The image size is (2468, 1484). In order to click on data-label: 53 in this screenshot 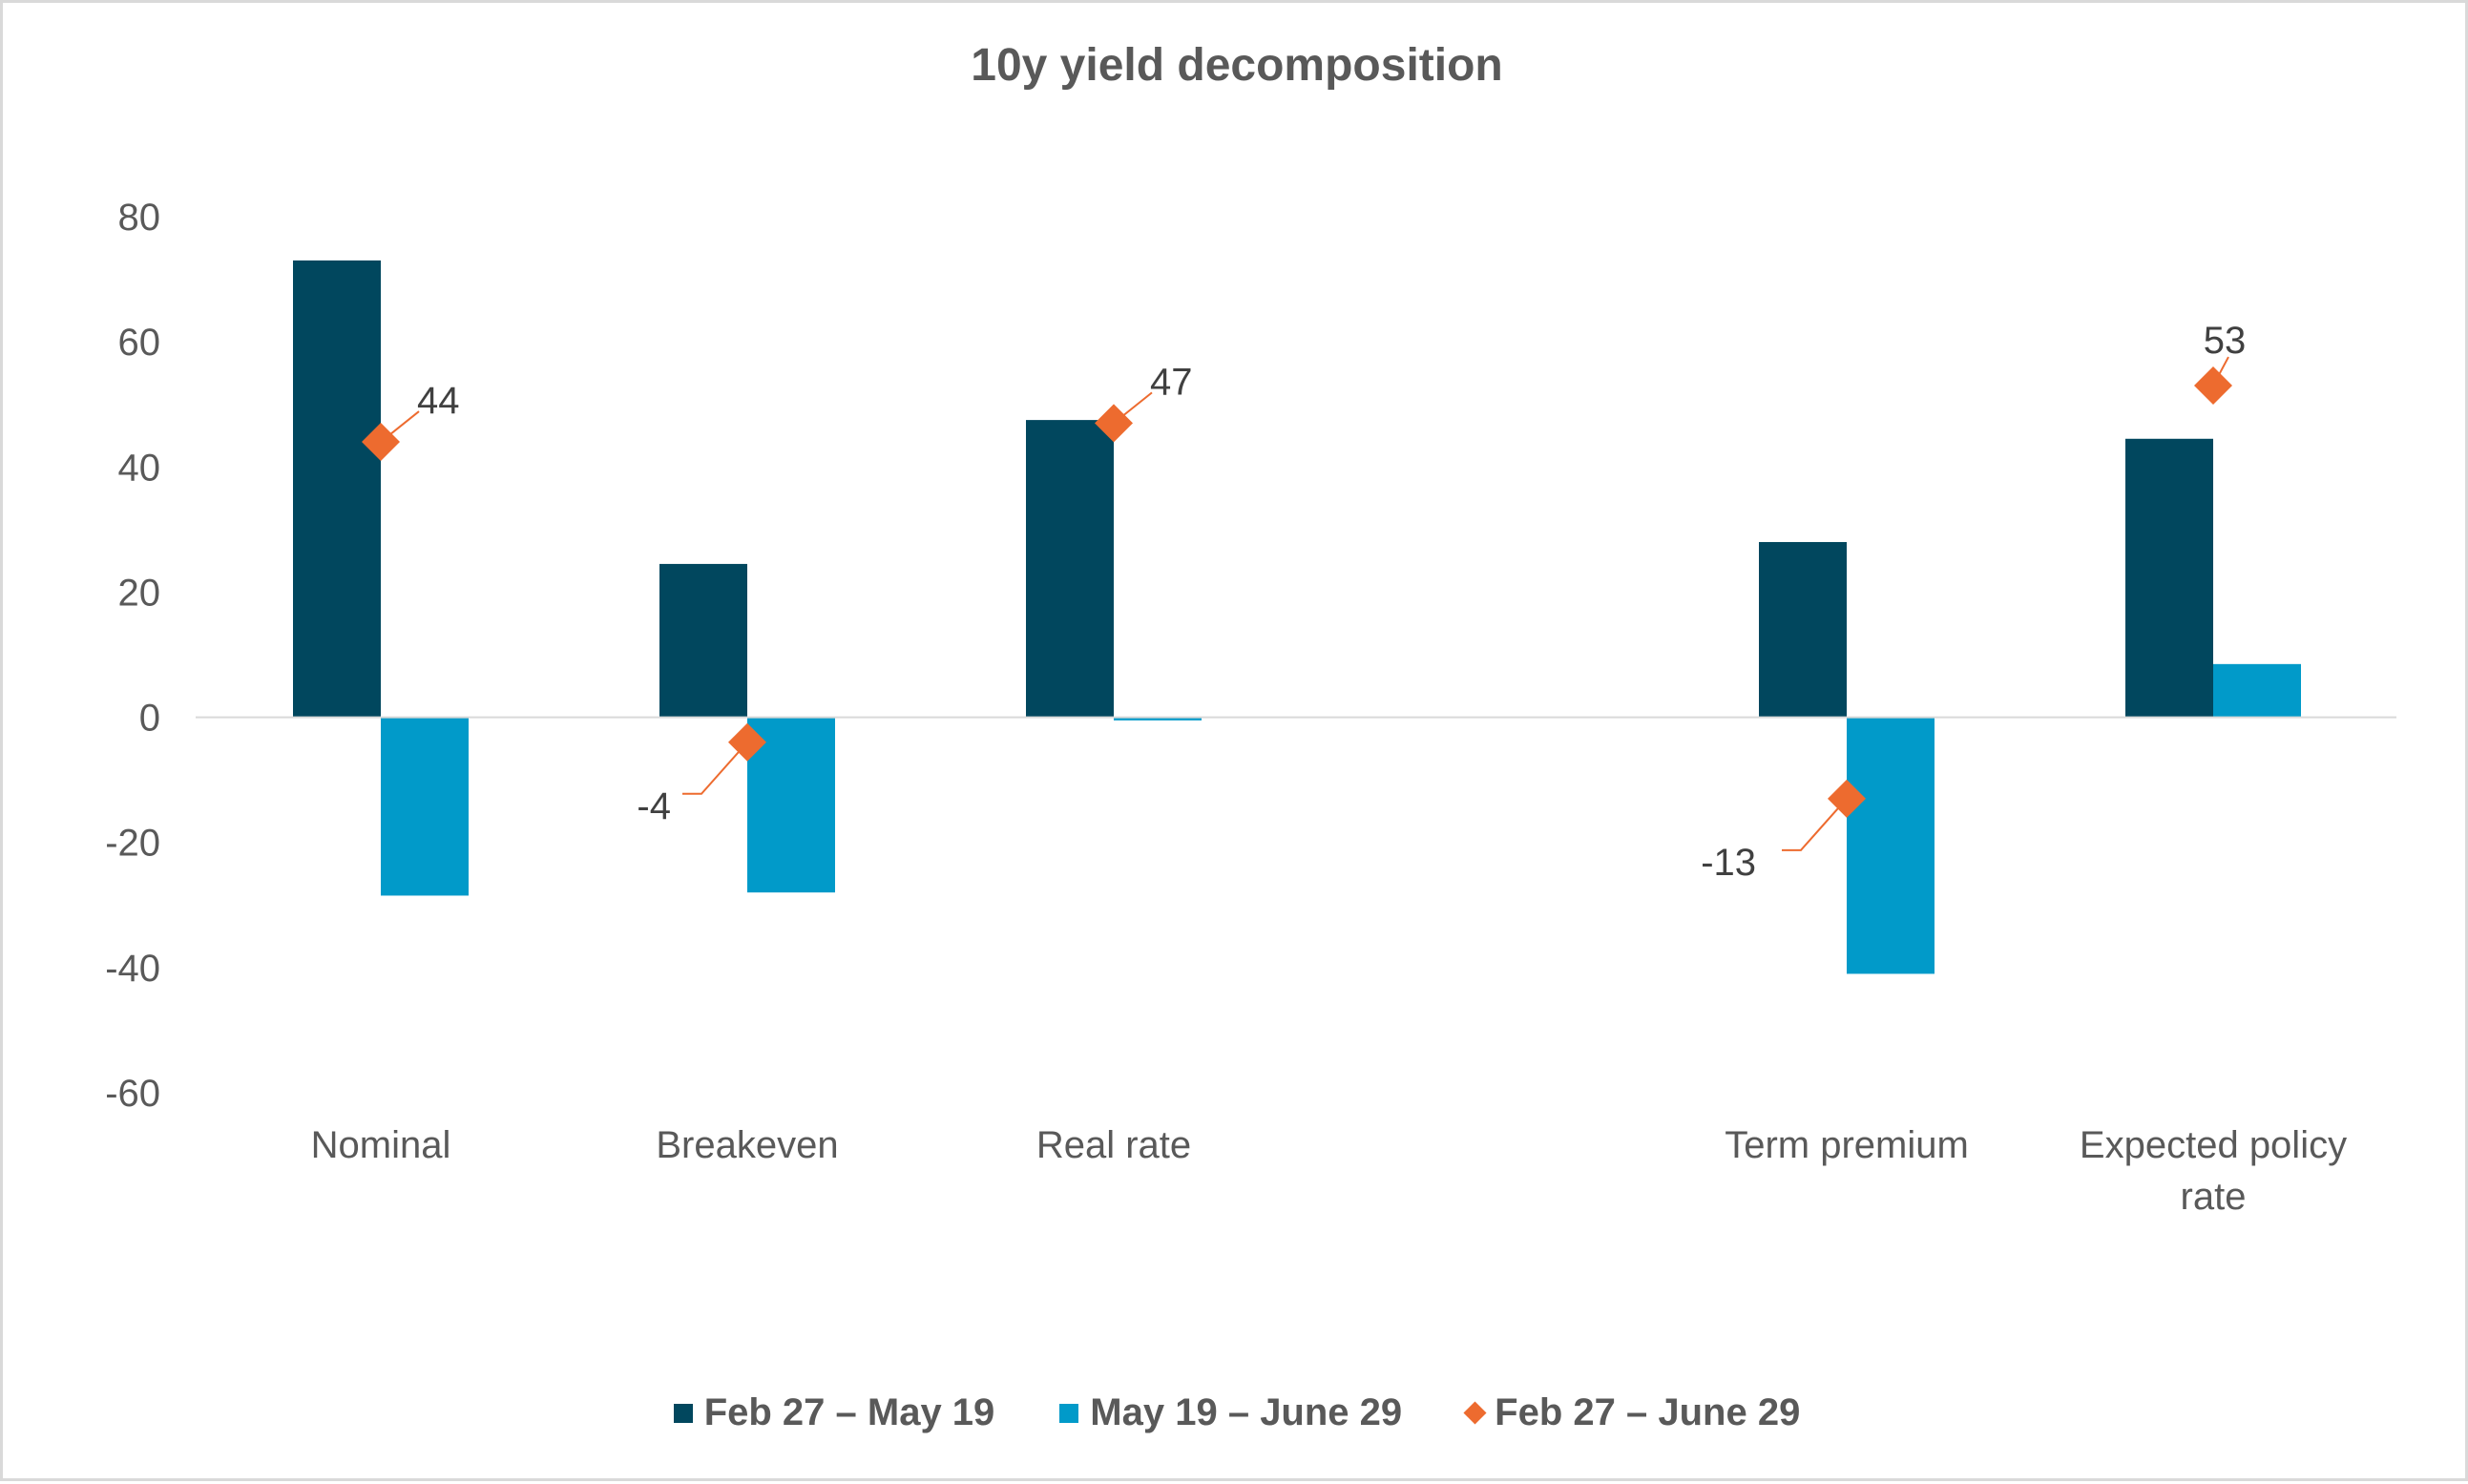, I will do `click(2225, 341)`.